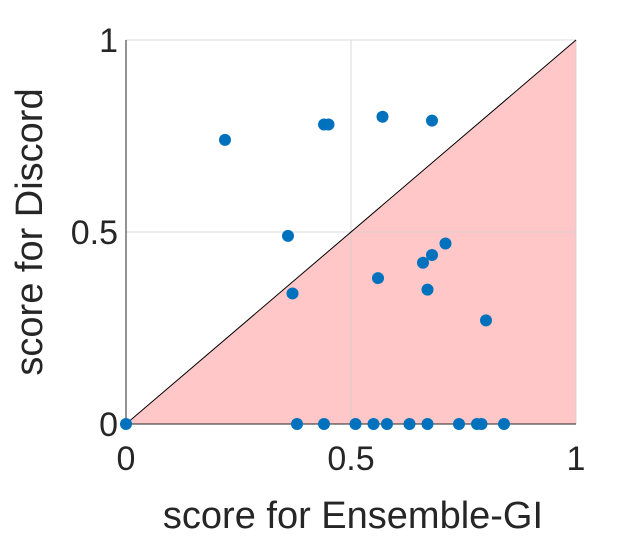  I want to click on x-tick-label: 1, so click(576, 459).